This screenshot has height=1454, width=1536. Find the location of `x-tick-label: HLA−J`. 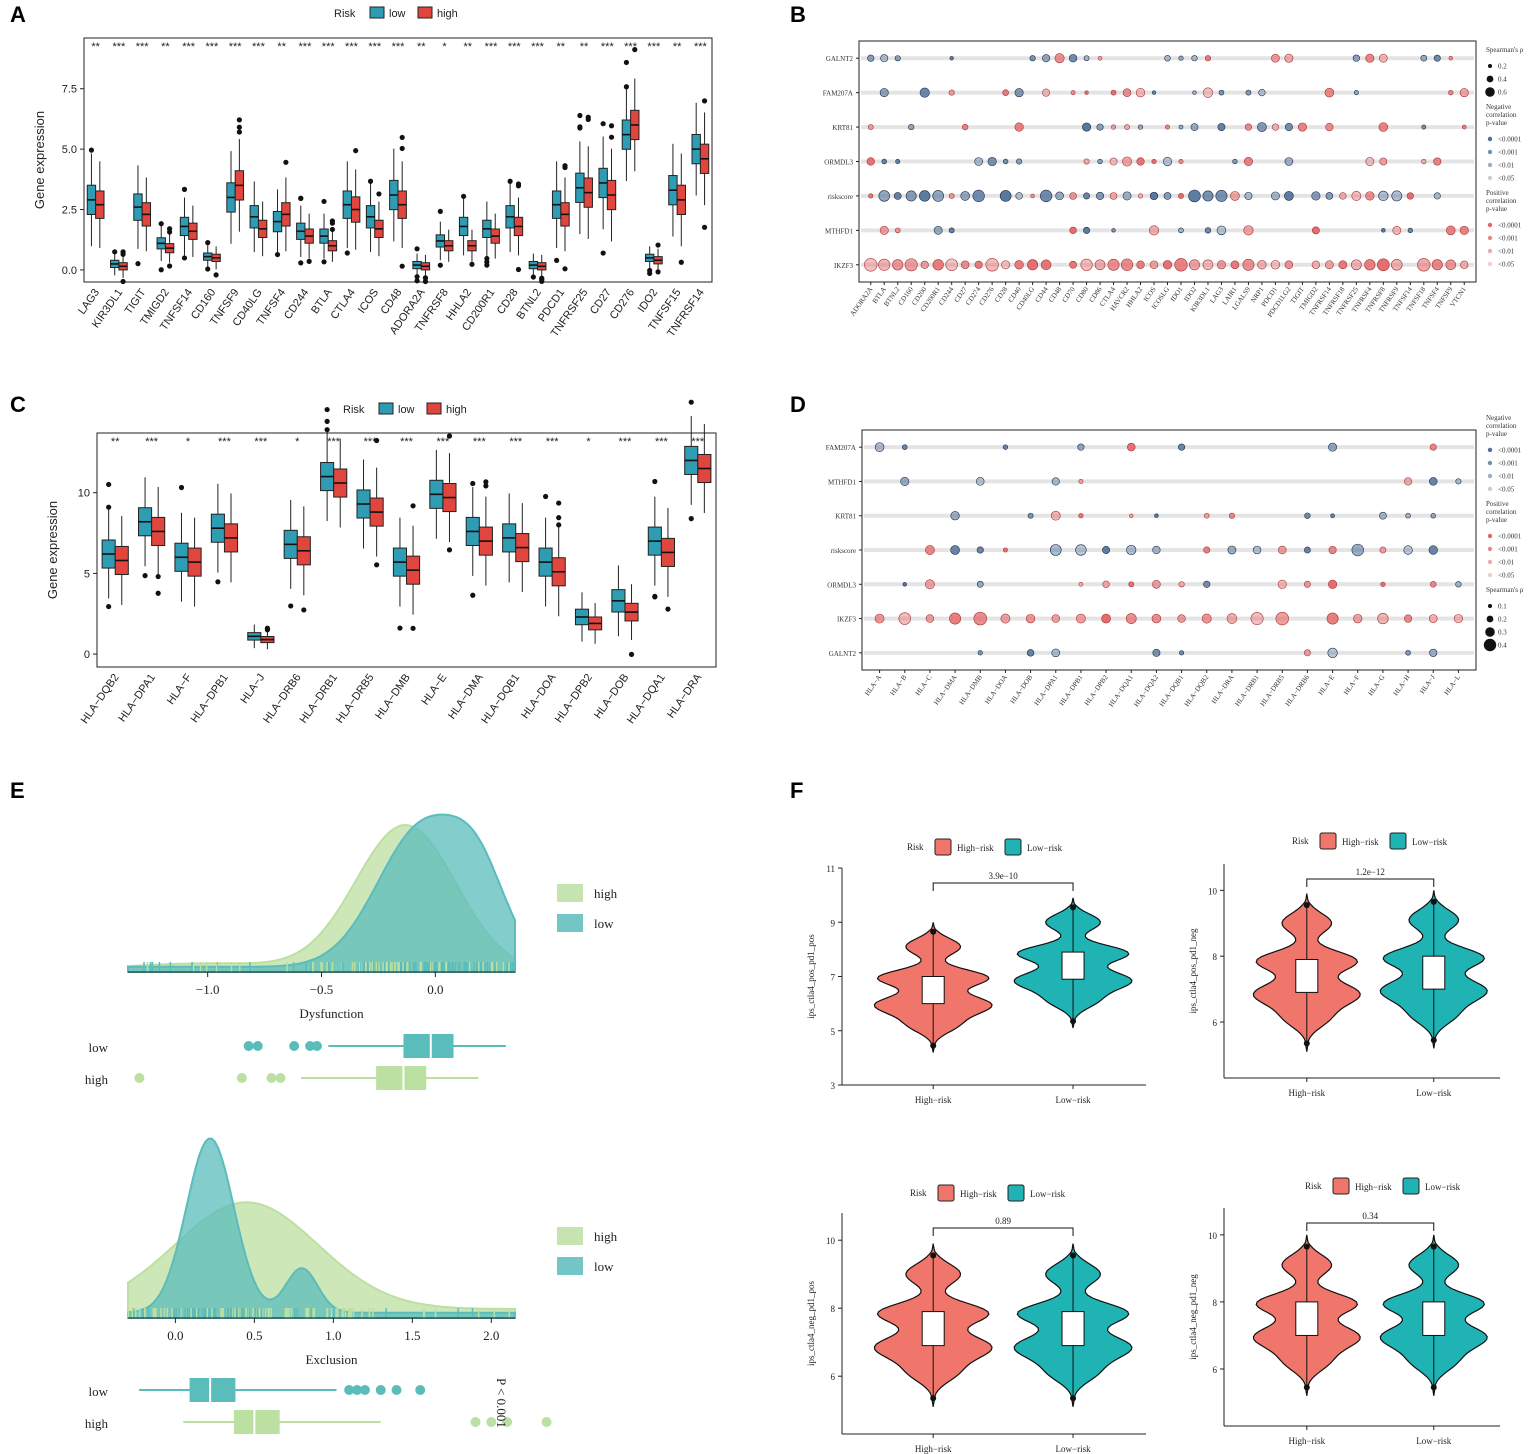

x-tick-label: HLA−J is located at coordinates (252, 689).